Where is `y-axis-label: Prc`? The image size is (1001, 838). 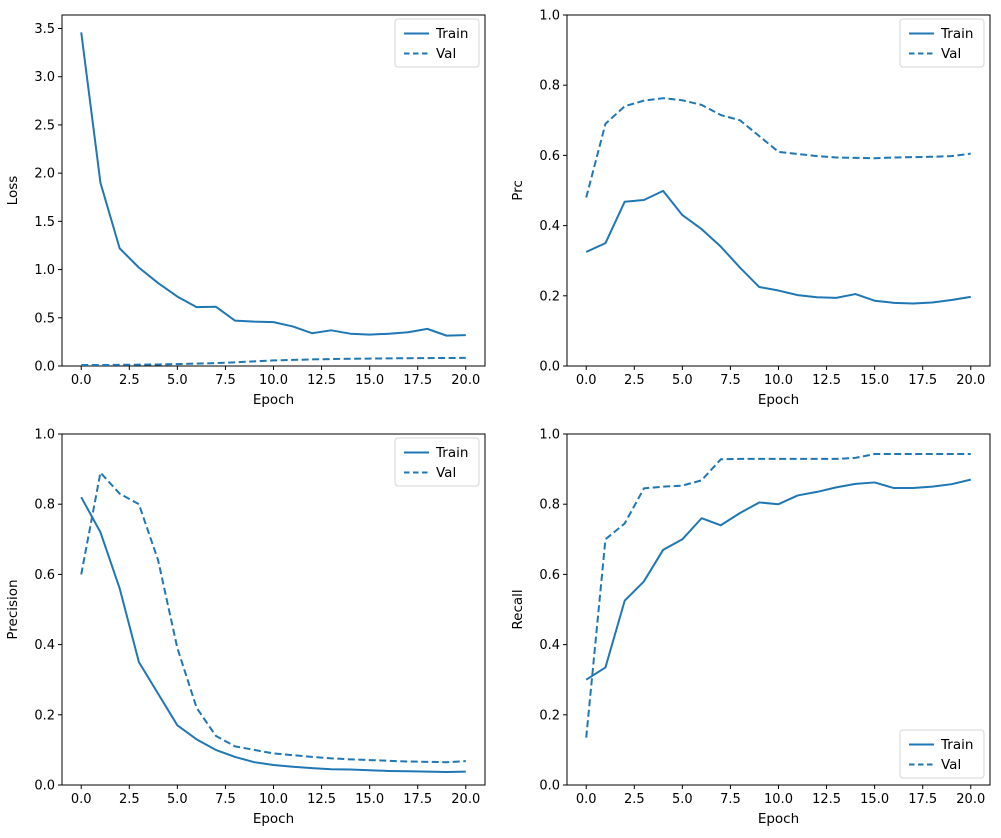 y-axis-label: Prc is located at coordinates (518, 190).